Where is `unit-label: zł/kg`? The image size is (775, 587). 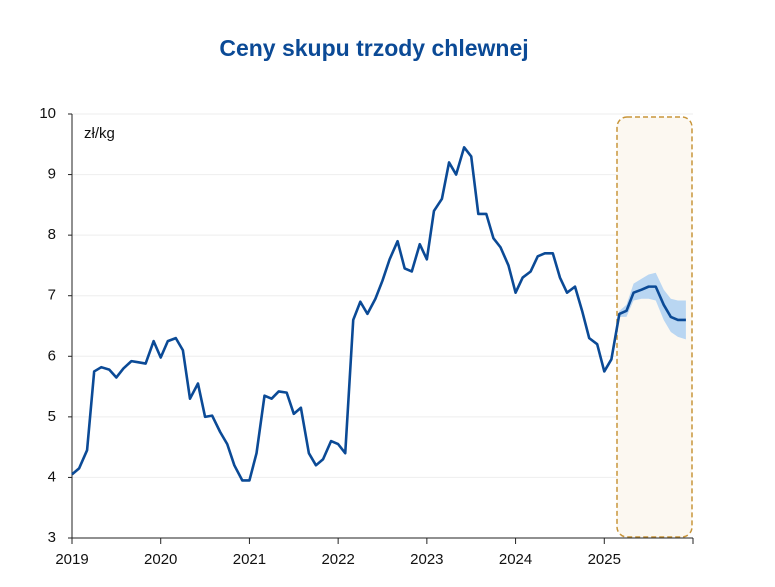
unit-label: zł/kg is located at coordinates (99, 133).